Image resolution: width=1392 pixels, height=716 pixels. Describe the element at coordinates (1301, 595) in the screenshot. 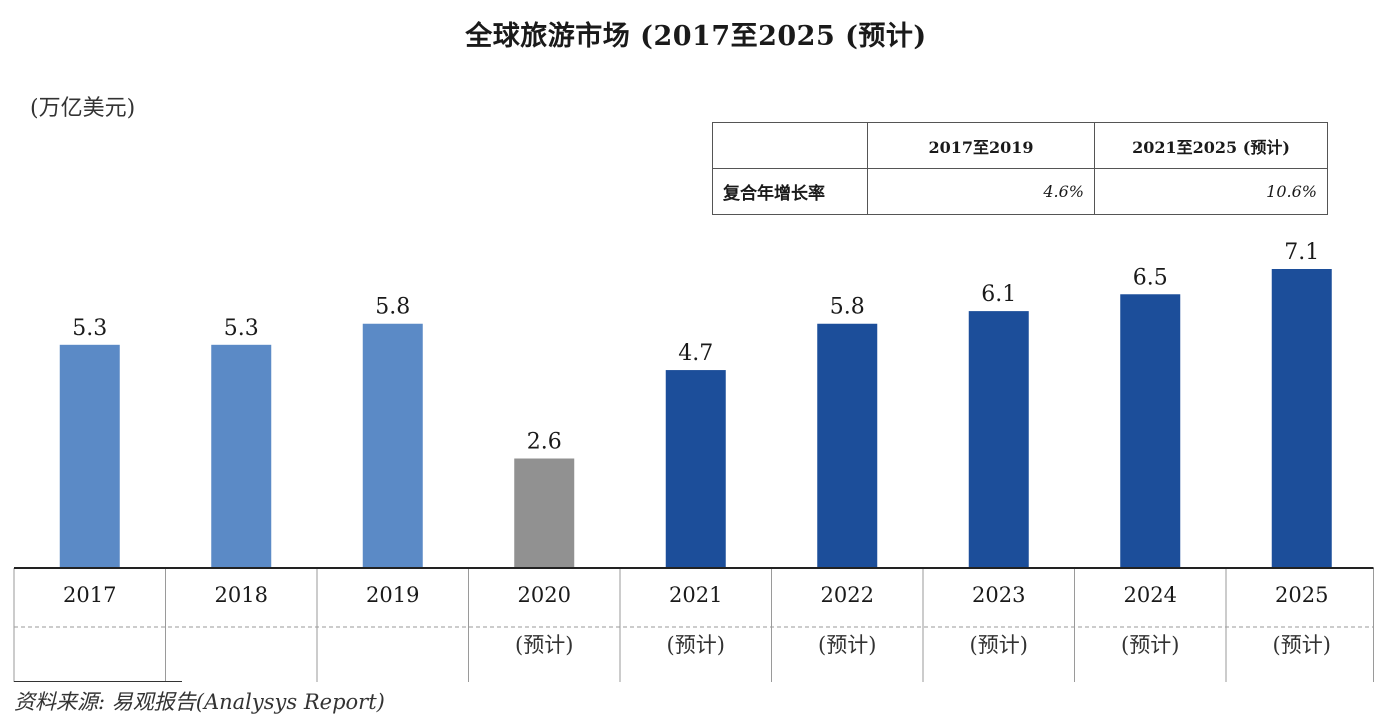

I see `category-label-2025: 2025` at that location.